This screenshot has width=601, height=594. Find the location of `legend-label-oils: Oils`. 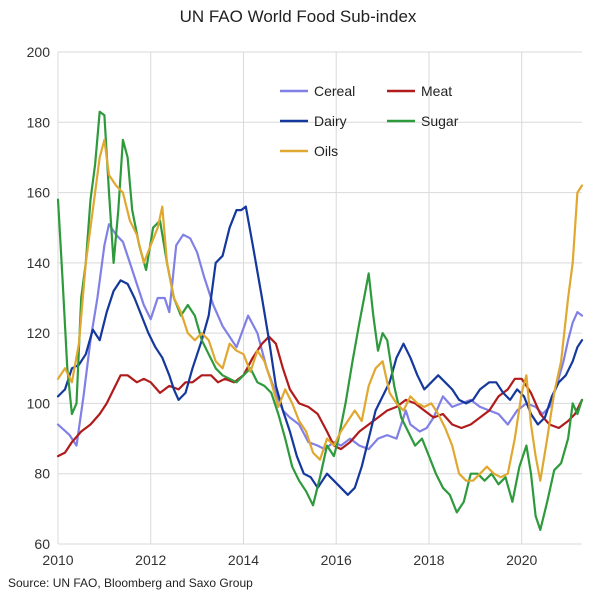

legend-label-oils: Oils is located at coordinates (326, 151).